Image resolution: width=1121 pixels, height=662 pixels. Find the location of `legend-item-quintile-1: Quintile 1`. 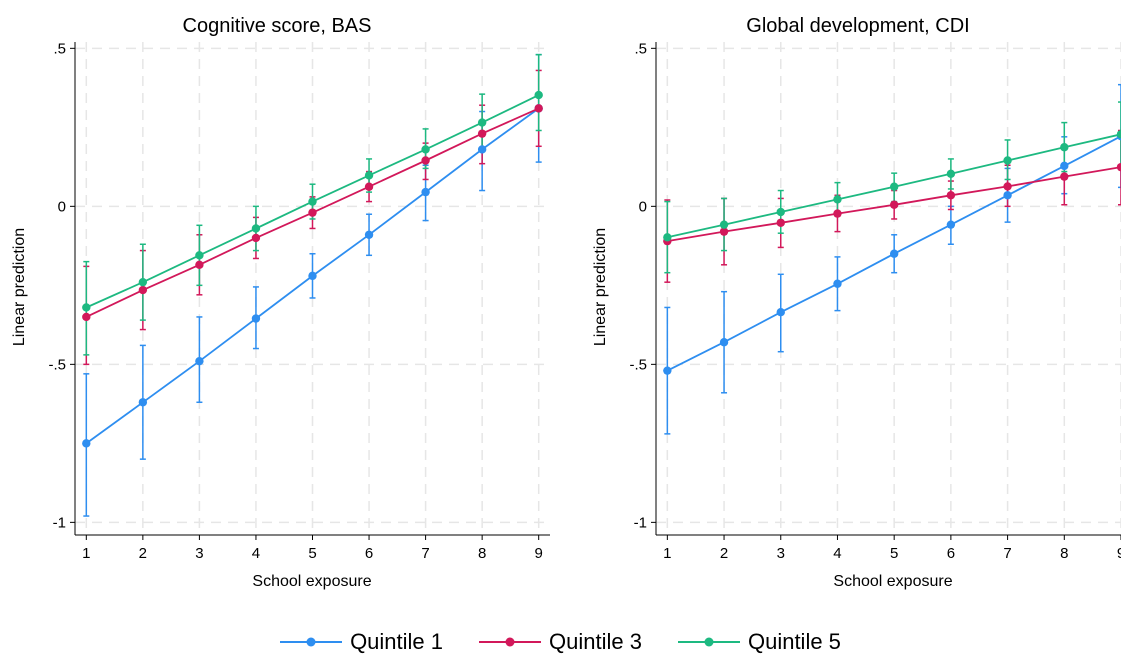

legend-item-quintile-1: Quintile 1 is located at coordinates (361, 642).